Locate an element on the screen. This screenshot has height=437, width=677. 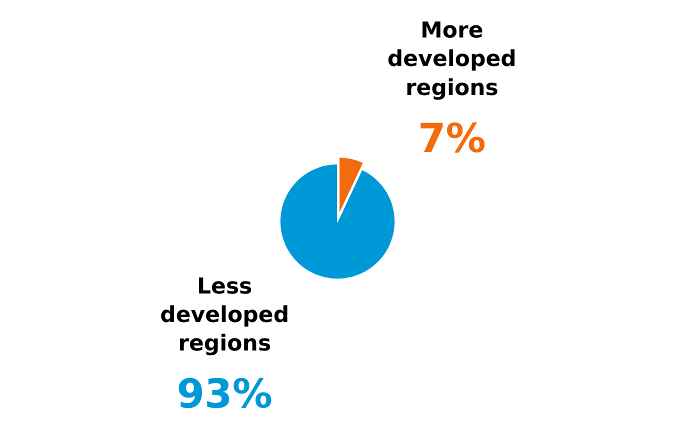
slice-label: More developed regions is located at coordinates (451, 59).